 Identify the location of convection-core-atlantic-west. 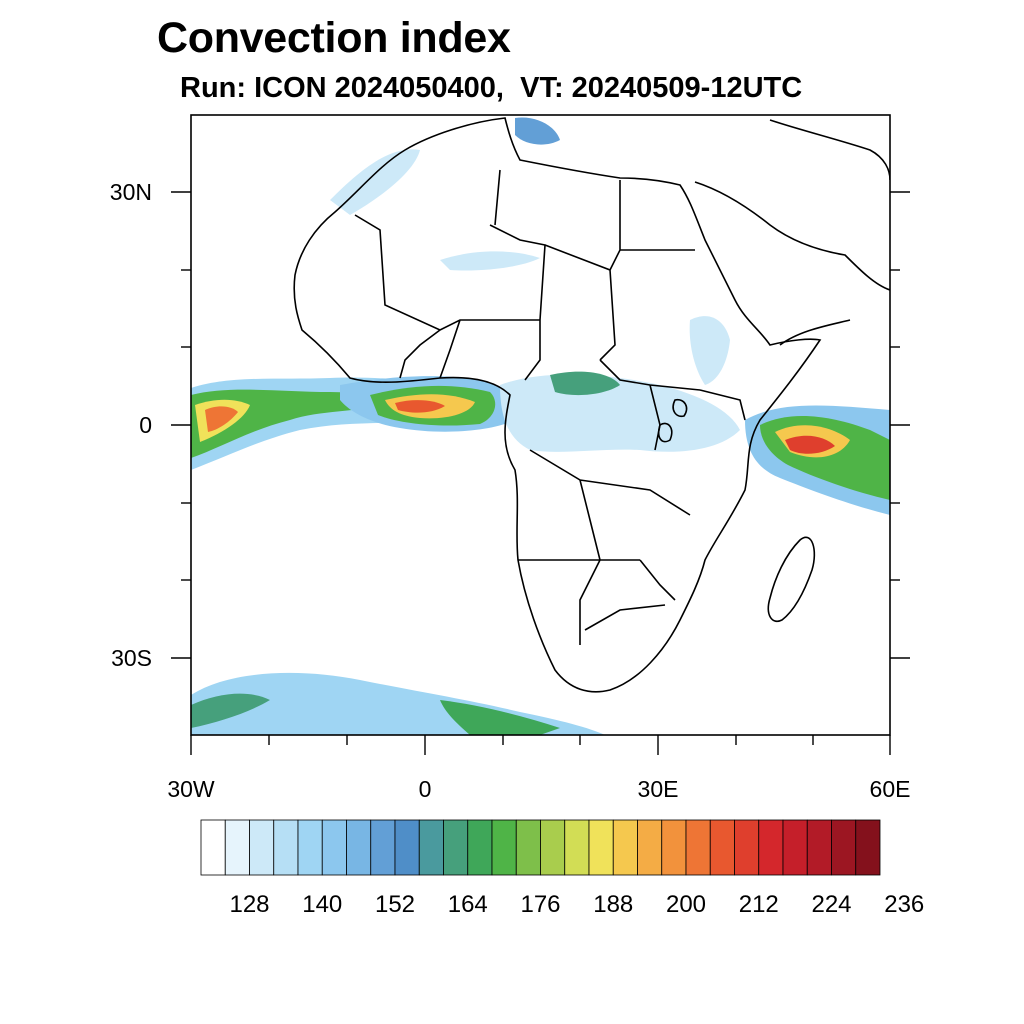
(221, 419).